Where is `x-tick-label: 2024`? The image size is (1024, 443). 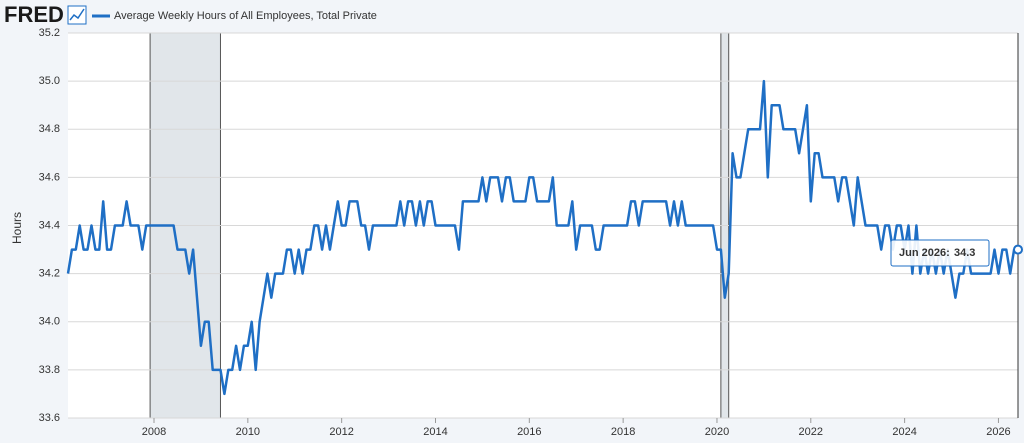 x-tick-label: 2024 is located at coordinates (904, 432).